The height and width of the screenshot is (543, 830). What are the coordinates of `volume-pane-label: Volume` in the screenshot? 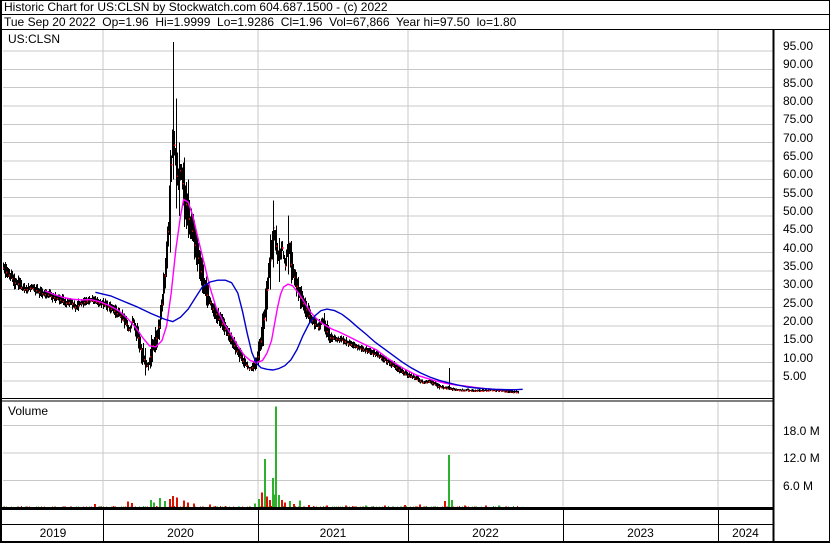 It's located at (28, 411).